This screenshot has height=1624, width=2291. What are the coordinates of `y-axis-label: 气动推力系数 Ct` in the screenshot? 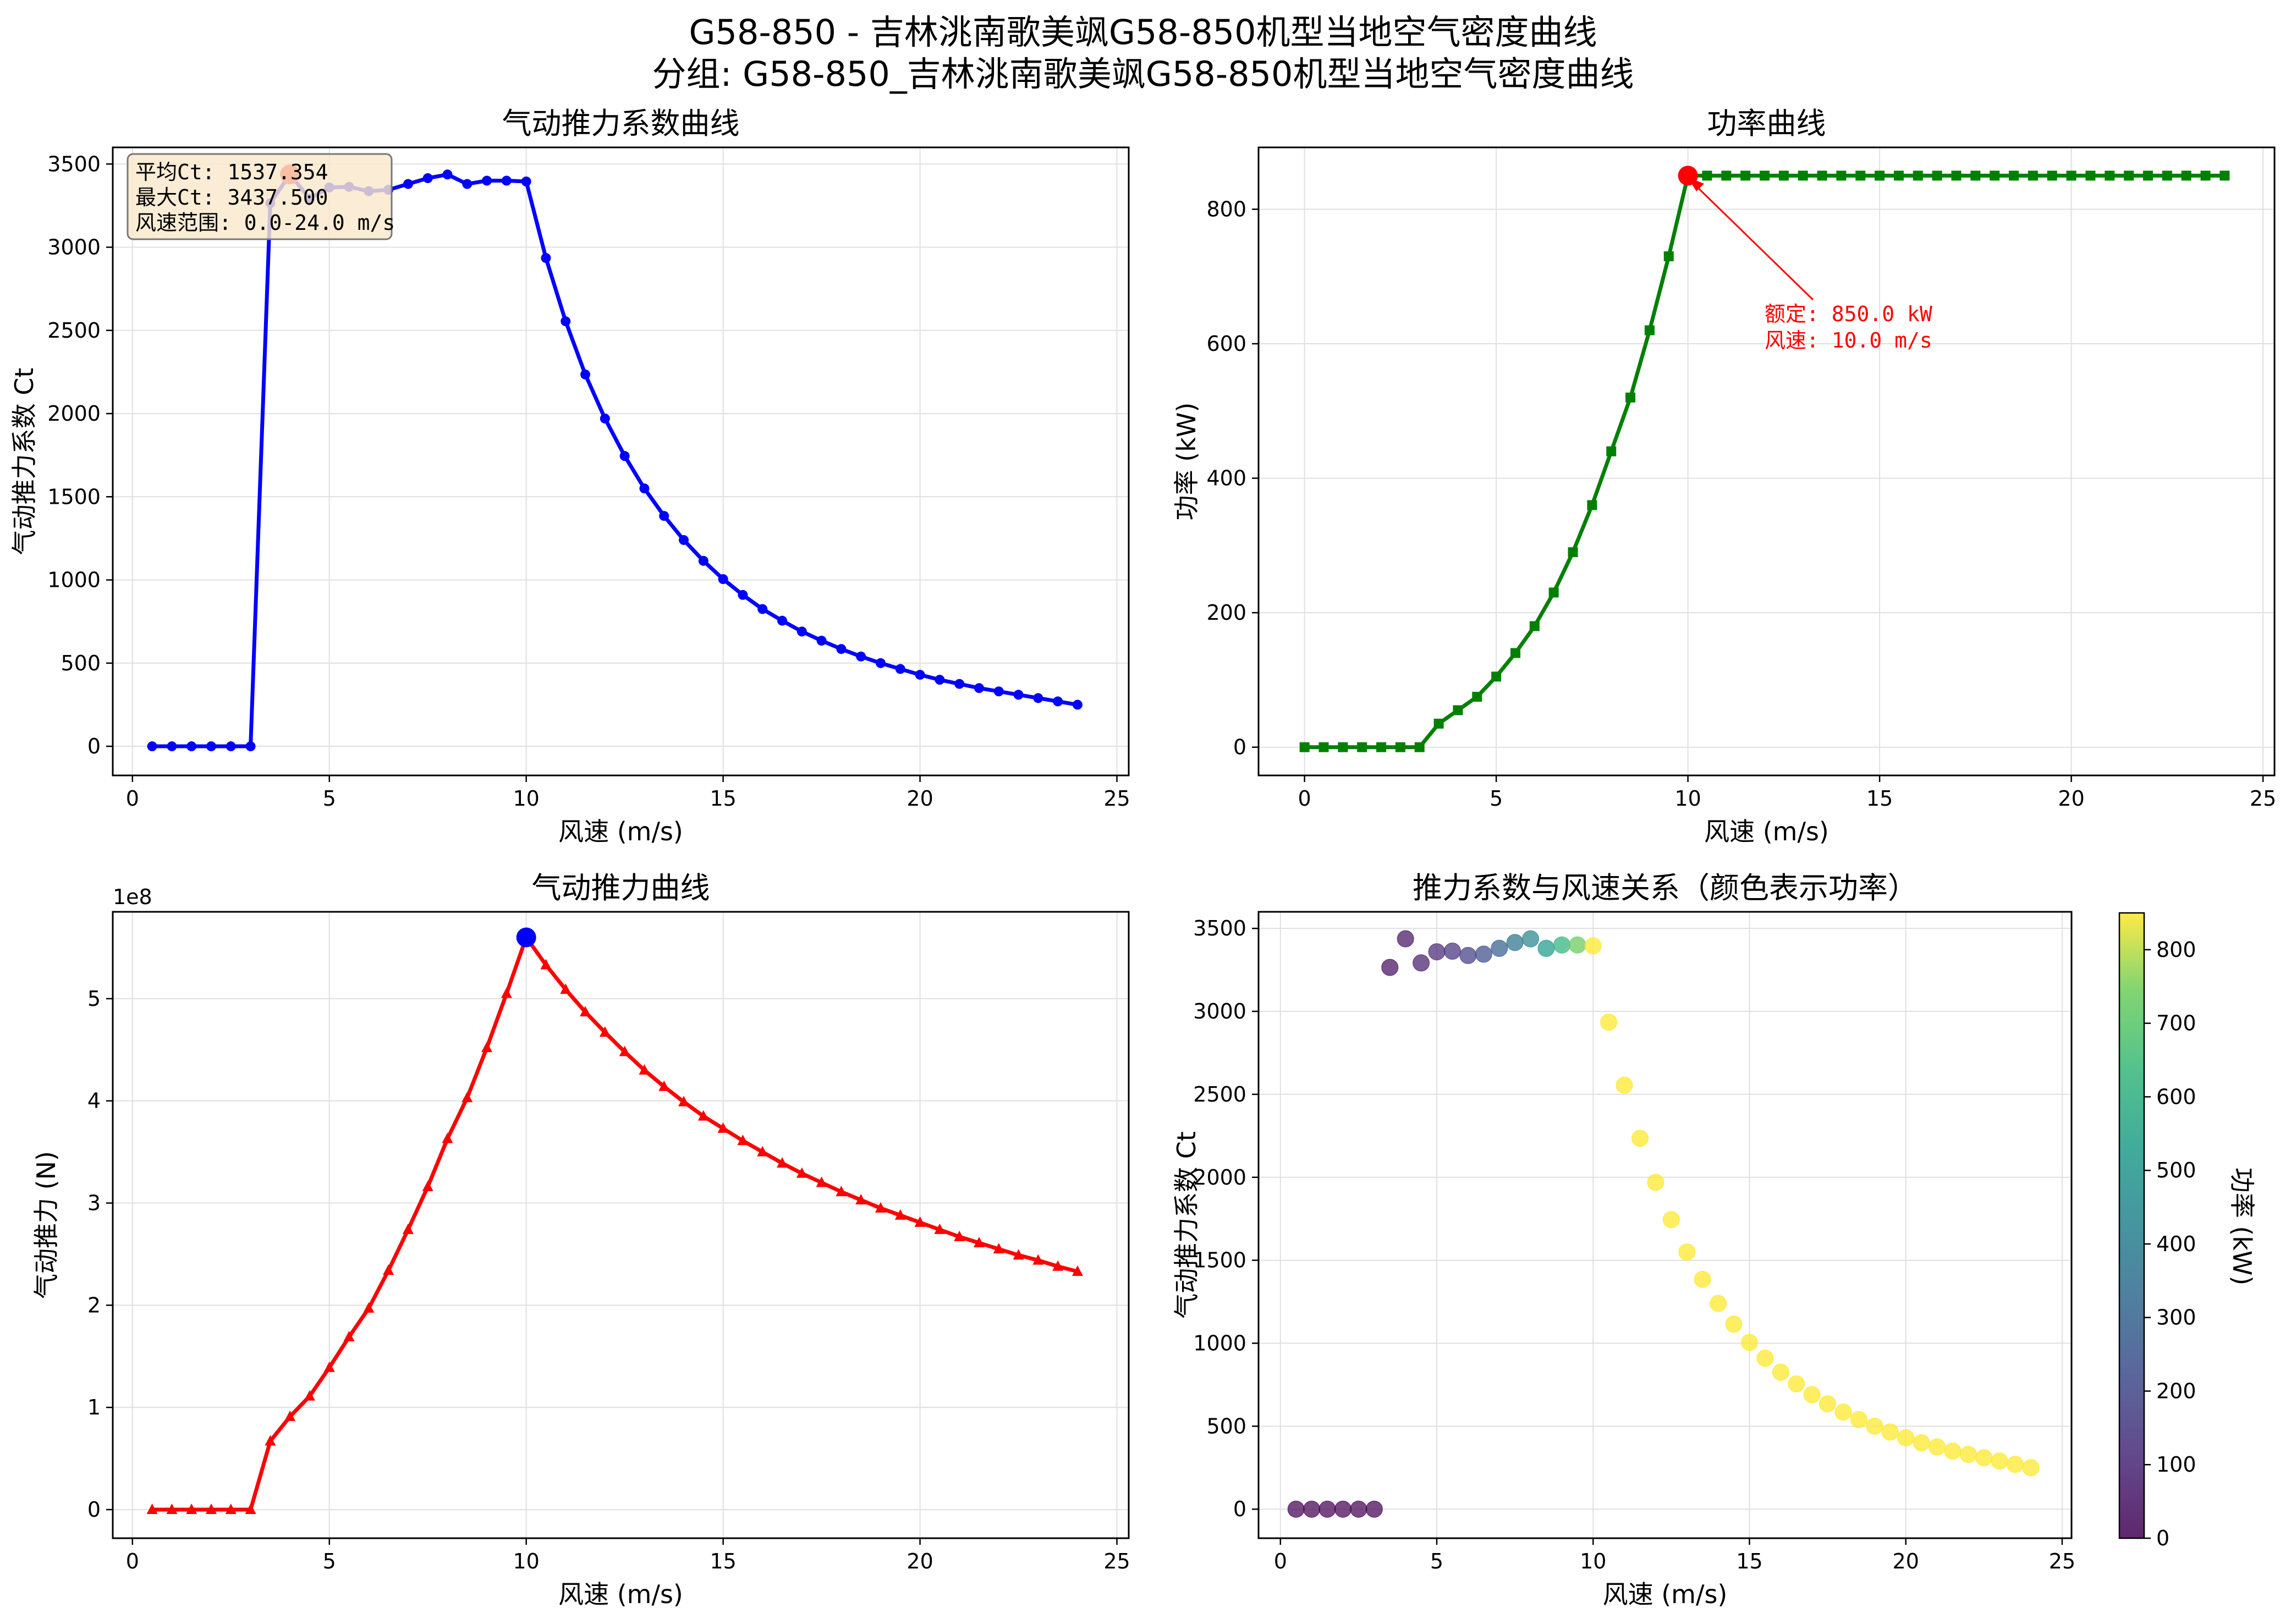 It's located at (1186, 1225).